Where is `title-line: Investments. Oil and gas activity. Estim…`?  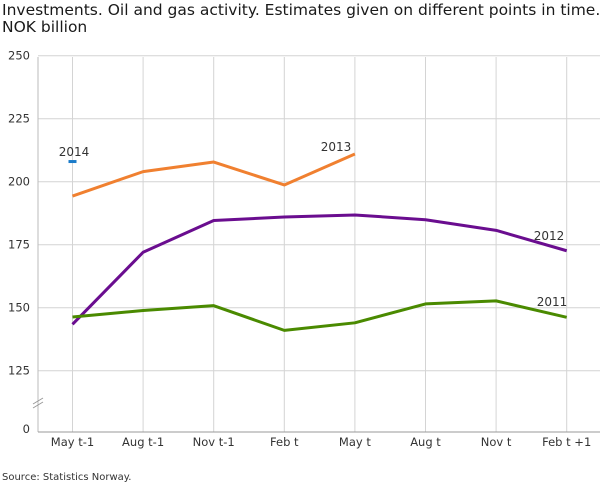
title-line: Investments. Oil and gas activity. Estim… is located at coordinates (301, 10).